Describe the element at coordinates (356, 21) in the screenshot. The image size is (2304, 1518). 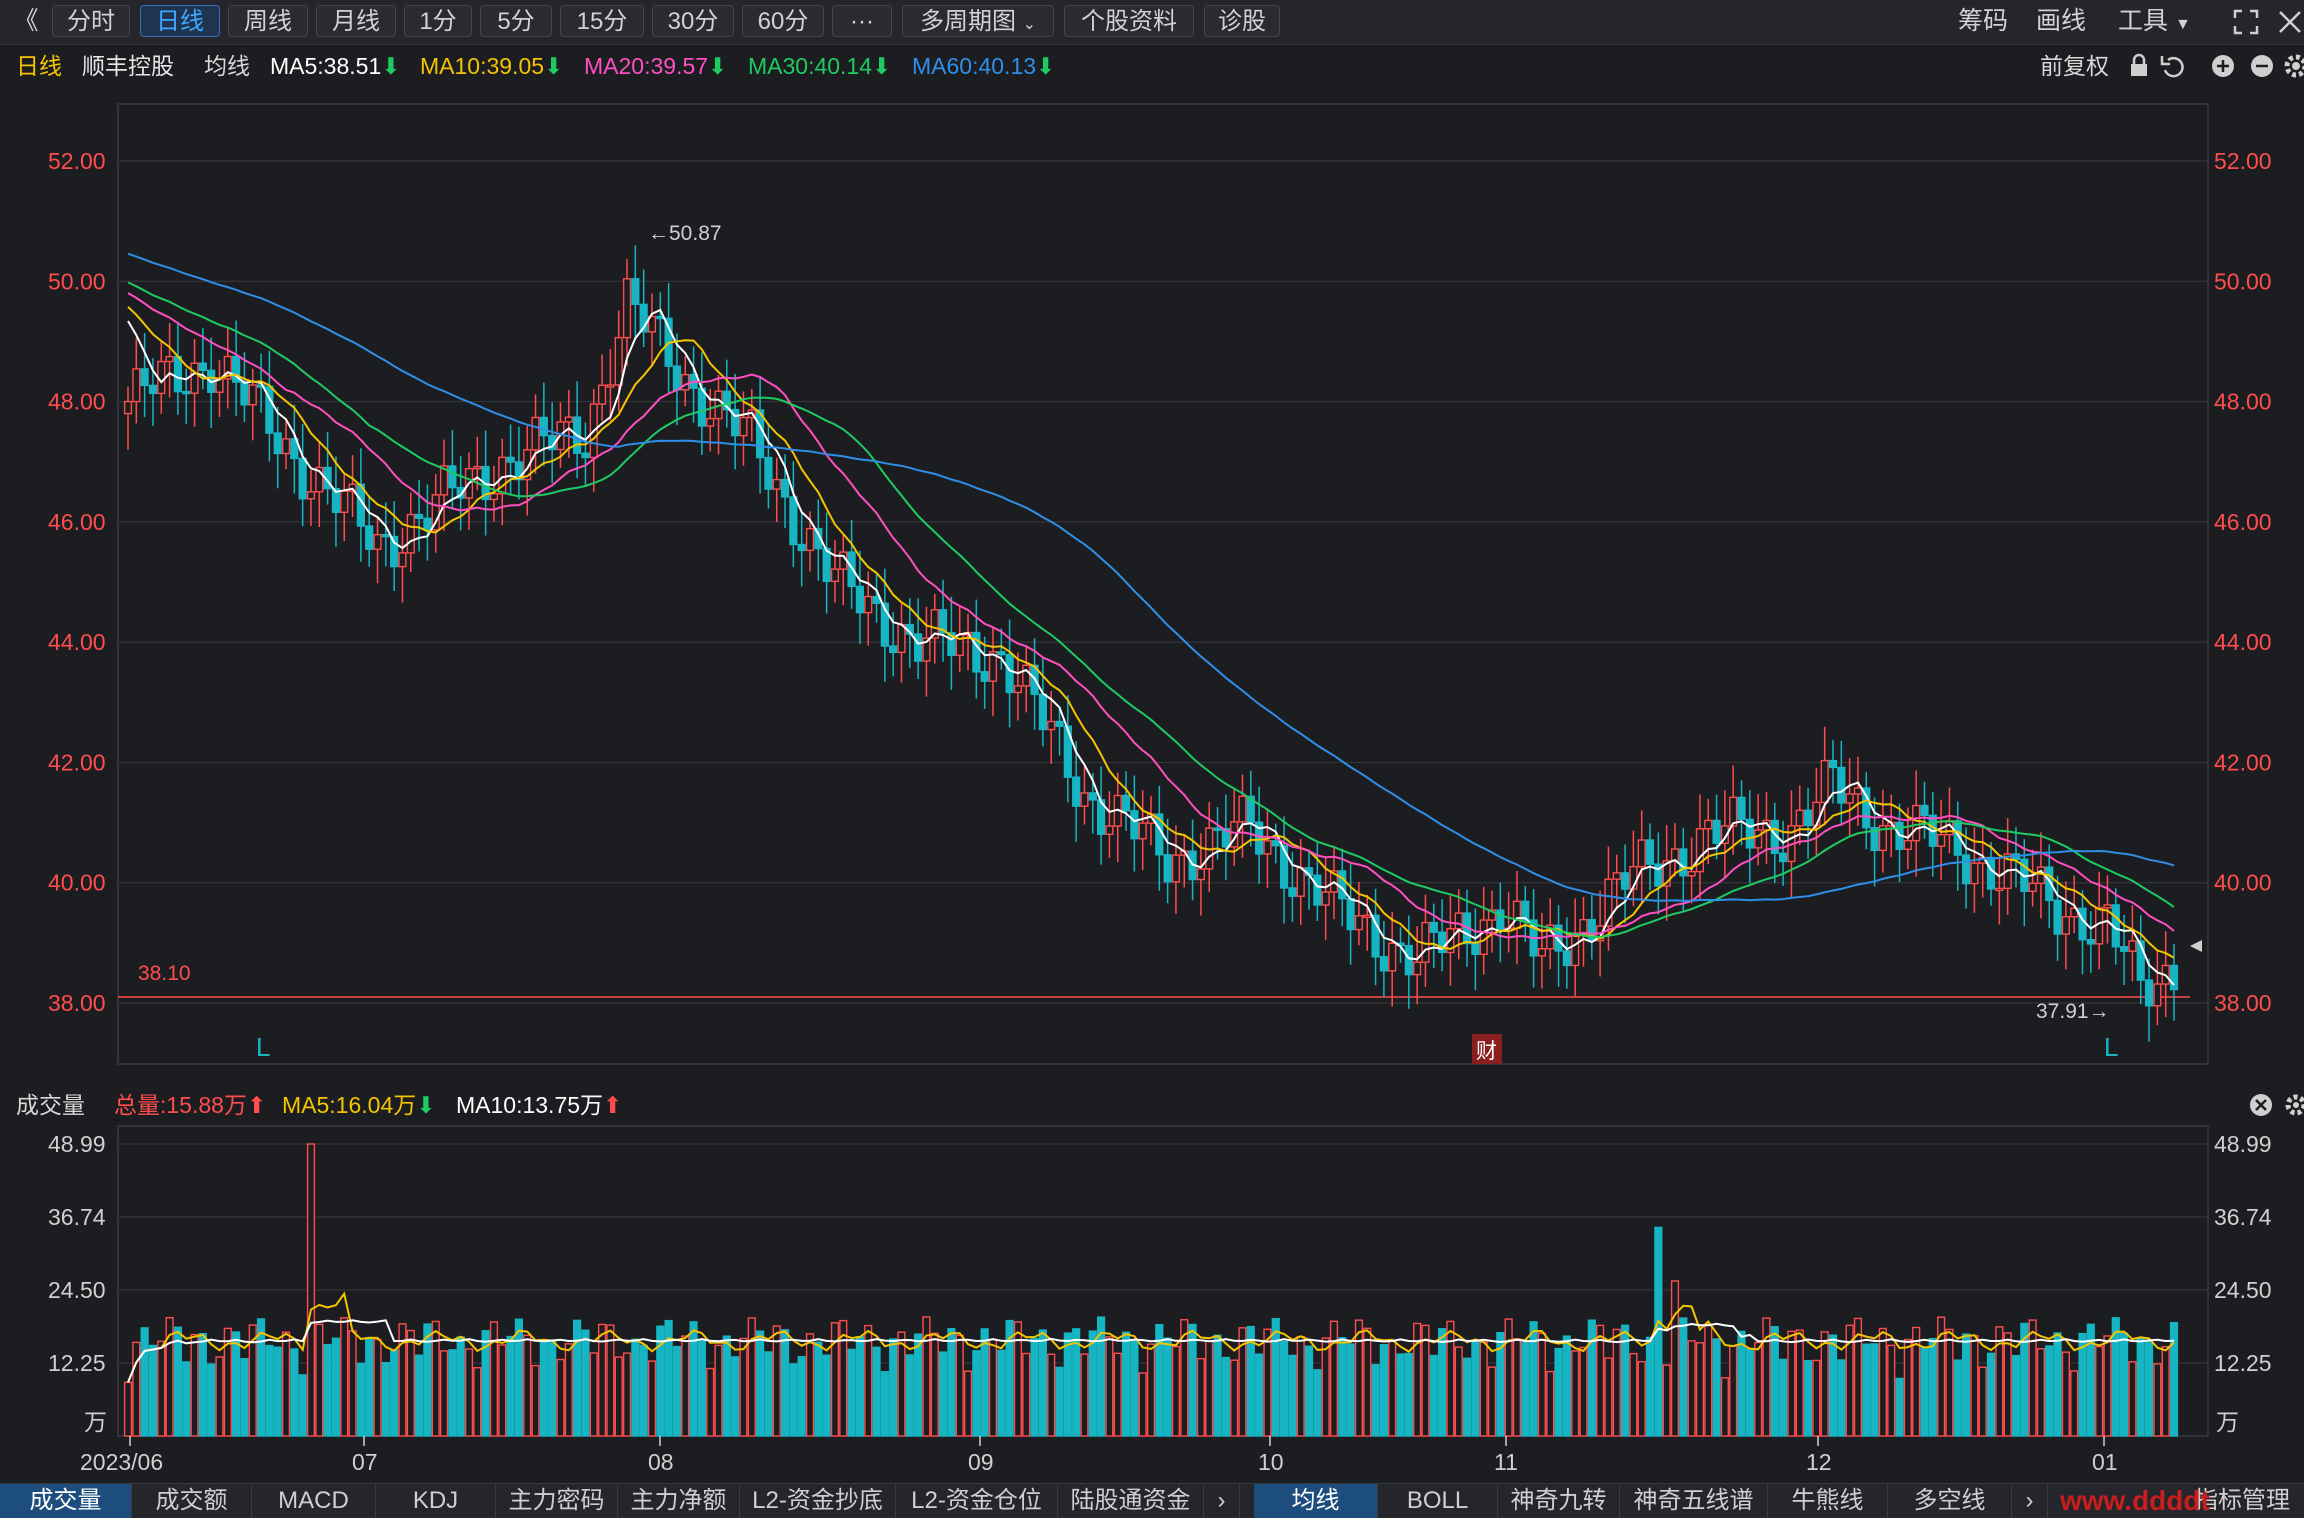
I see `period-tab-monthly: 月线` at that location.